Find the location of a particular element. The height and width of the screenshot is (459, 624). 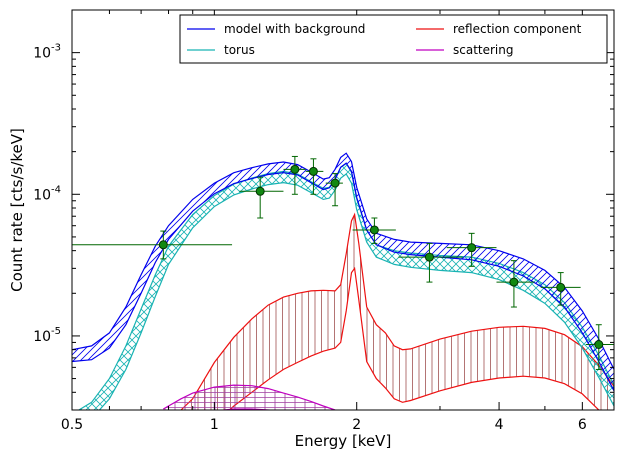

x-tick-label: 2 is located at coordinates (356, 425).